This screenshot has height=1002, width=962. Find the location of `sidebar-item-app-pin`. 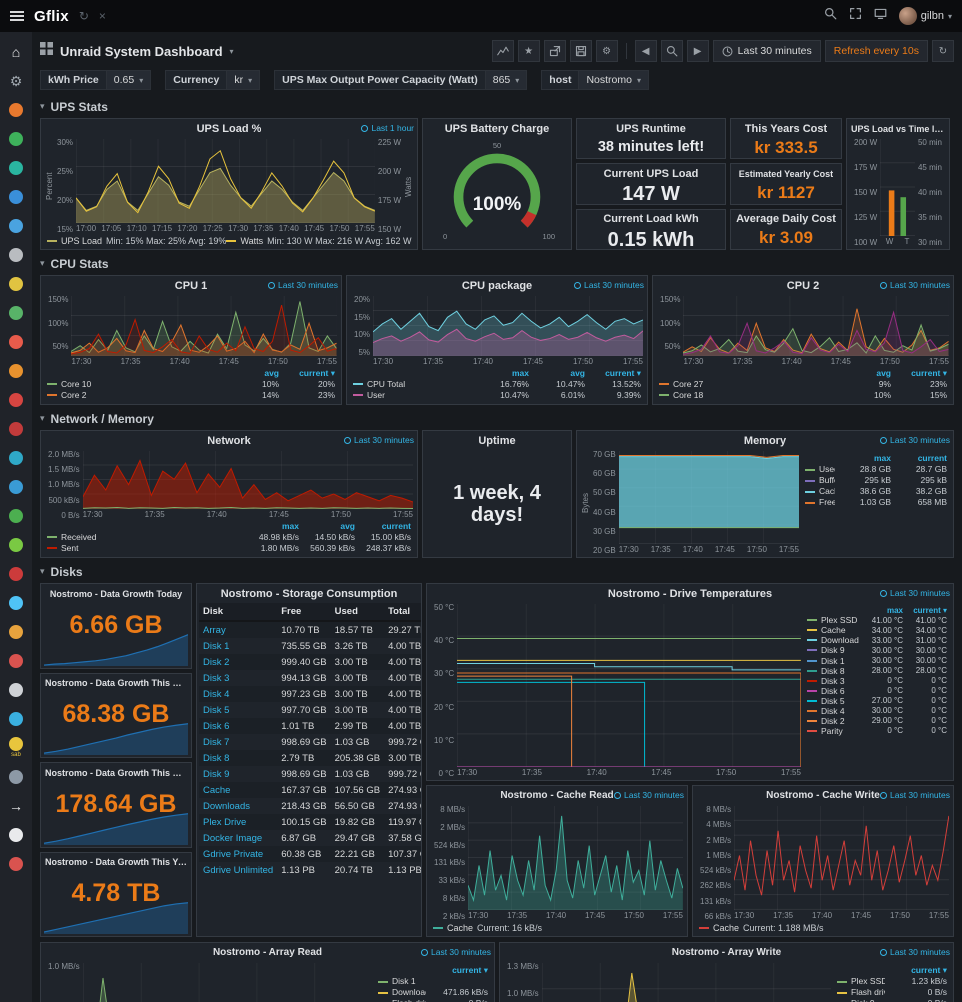

sidebar-item-app-pin is located at coordinates (16, 863).